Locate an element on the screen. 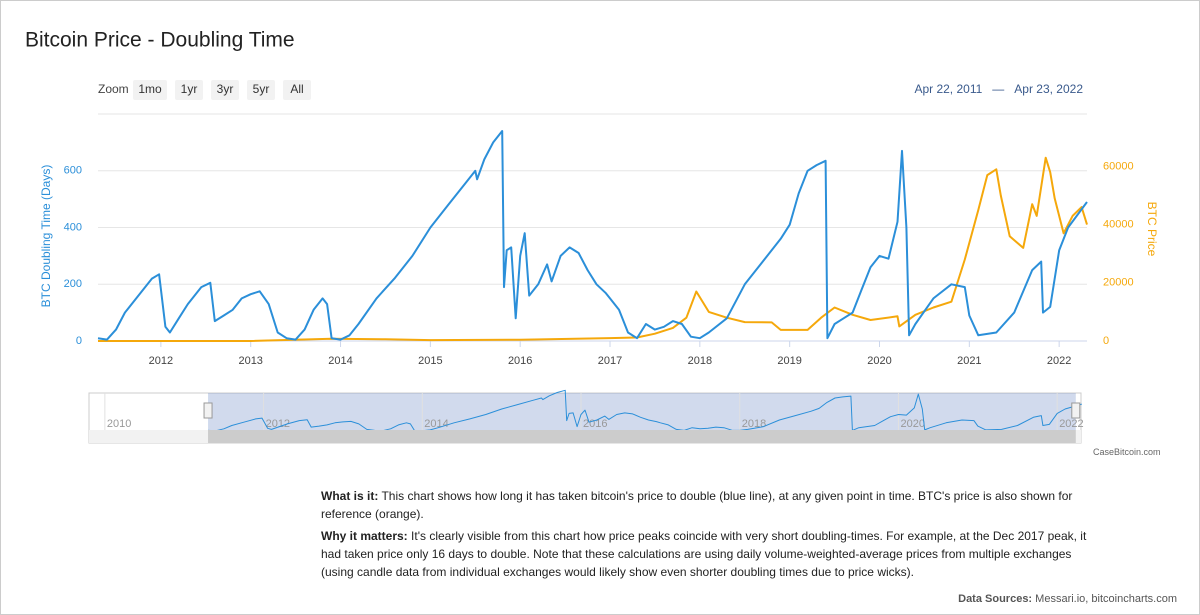  note-label: What is it: is located at coordinates (350, 496).